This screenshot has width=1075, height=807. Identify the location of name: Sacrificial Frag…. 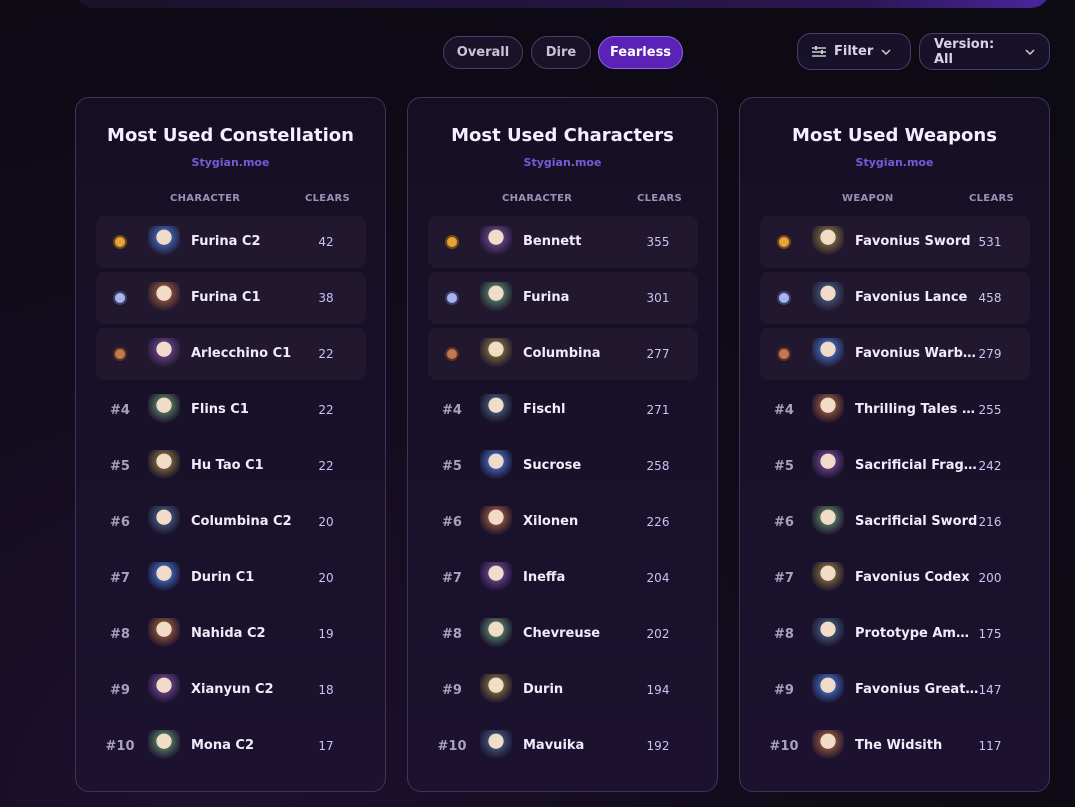
(916, 465).